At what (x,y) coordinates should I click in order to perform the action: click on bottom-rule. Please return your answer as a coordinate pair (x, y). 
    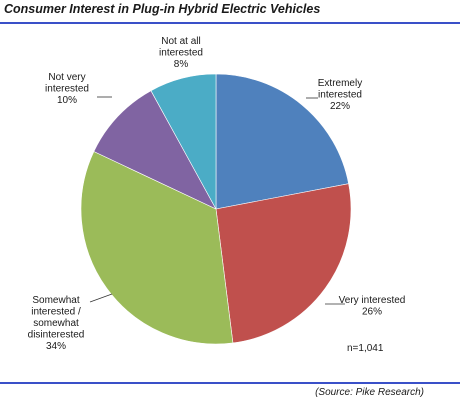
    Looking at the image, I should click on (230, 383).